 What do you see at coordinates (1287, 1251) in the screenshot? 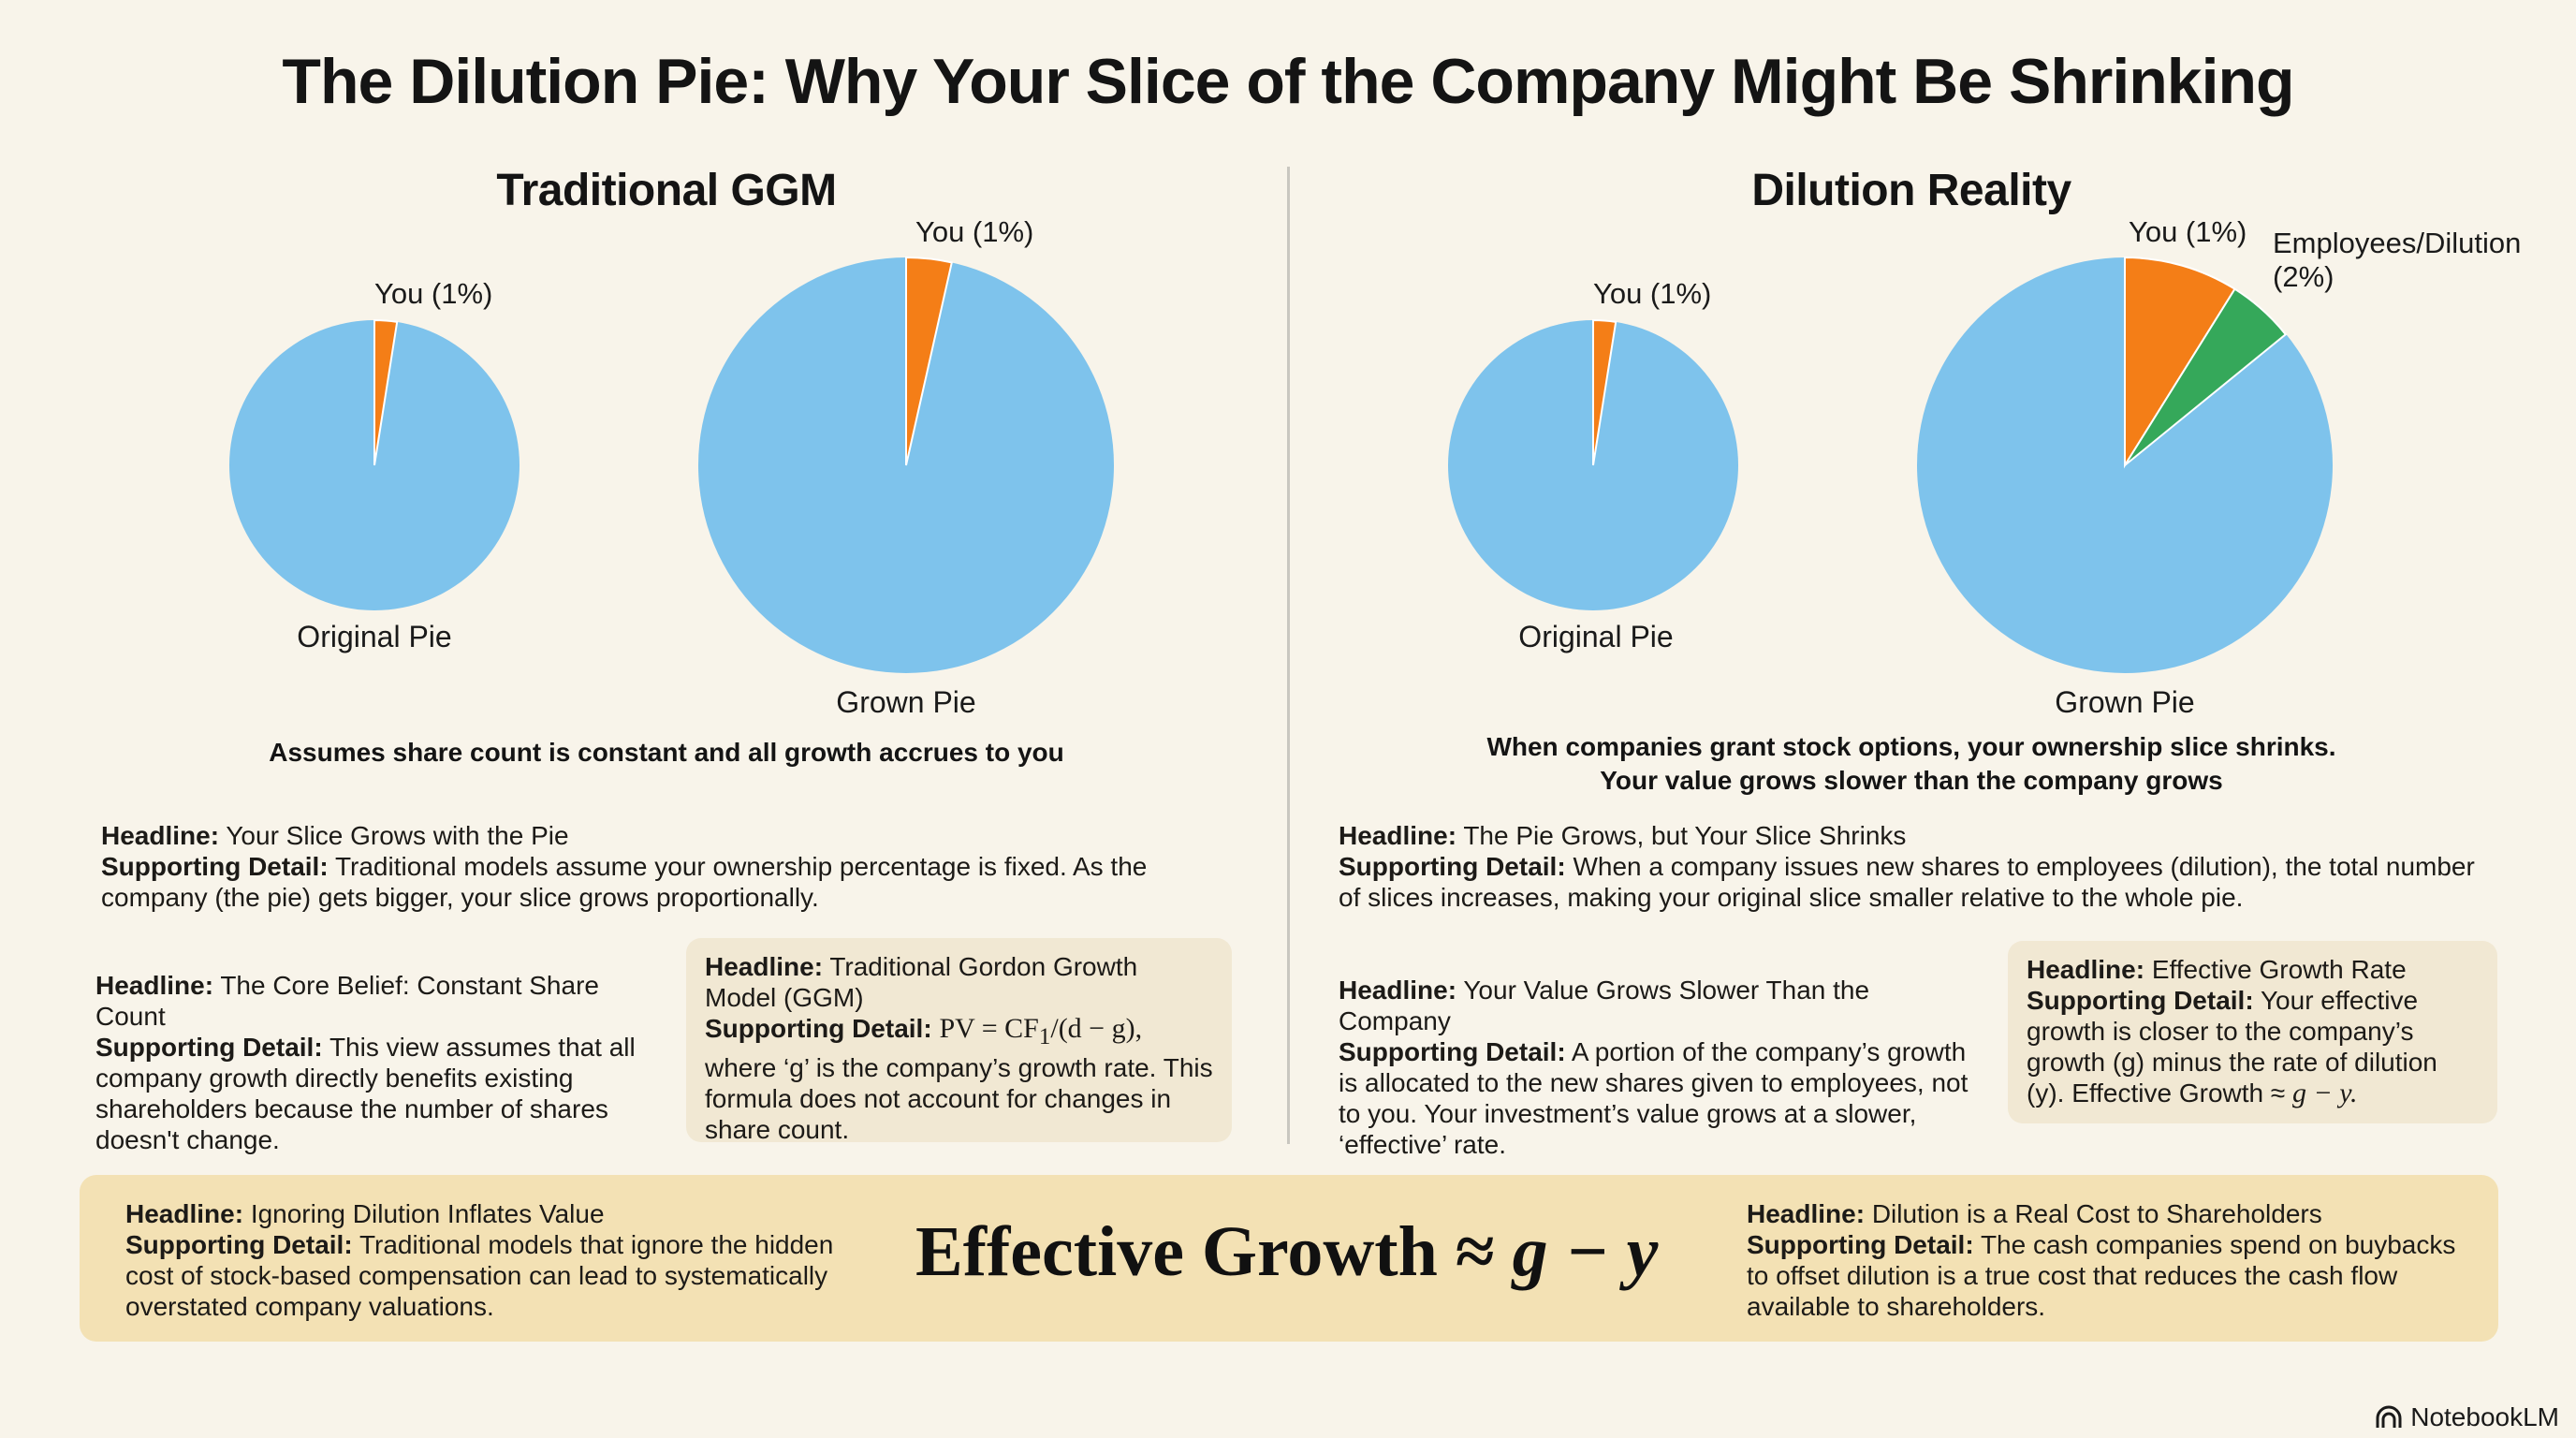
I see `effective-growth-equation: Effective Growth ≈ g − y` at bounding box center [1287, 1251].